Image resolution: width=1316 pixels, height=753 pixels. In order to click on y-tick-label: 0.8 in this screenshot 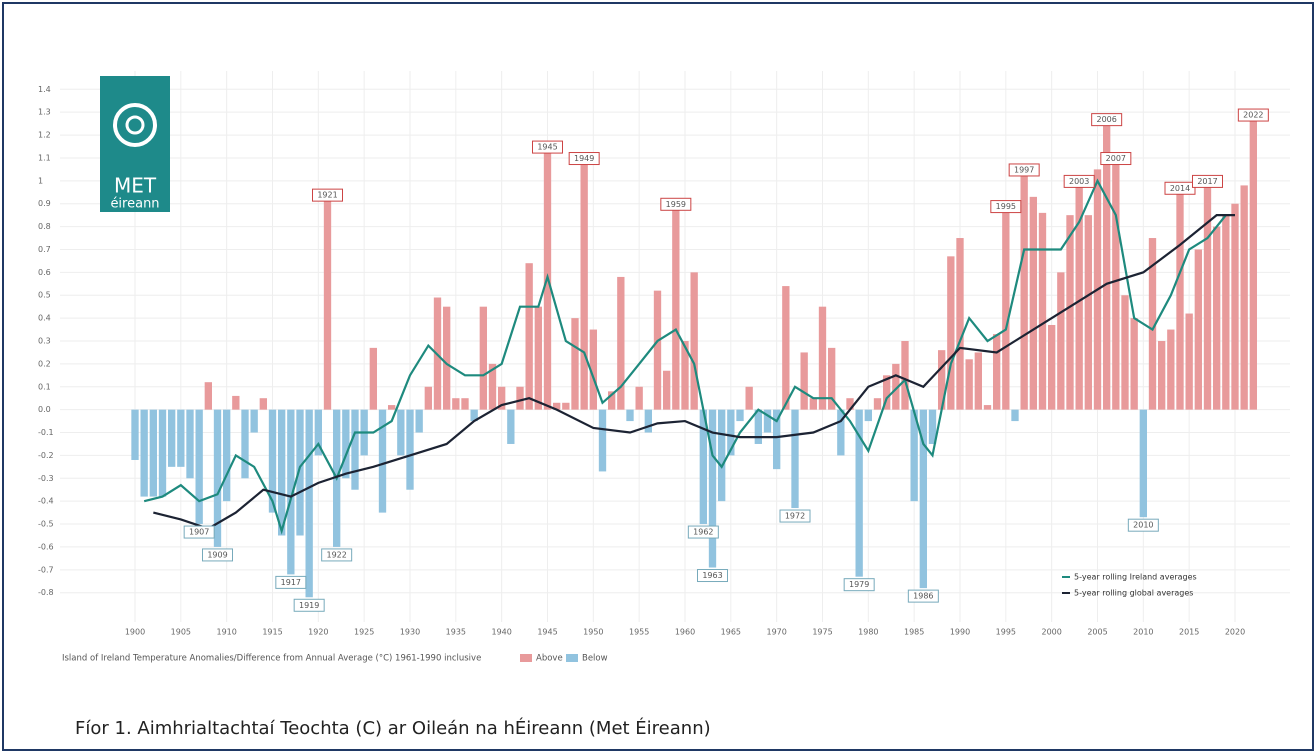, I will do `click(44, 226)`.